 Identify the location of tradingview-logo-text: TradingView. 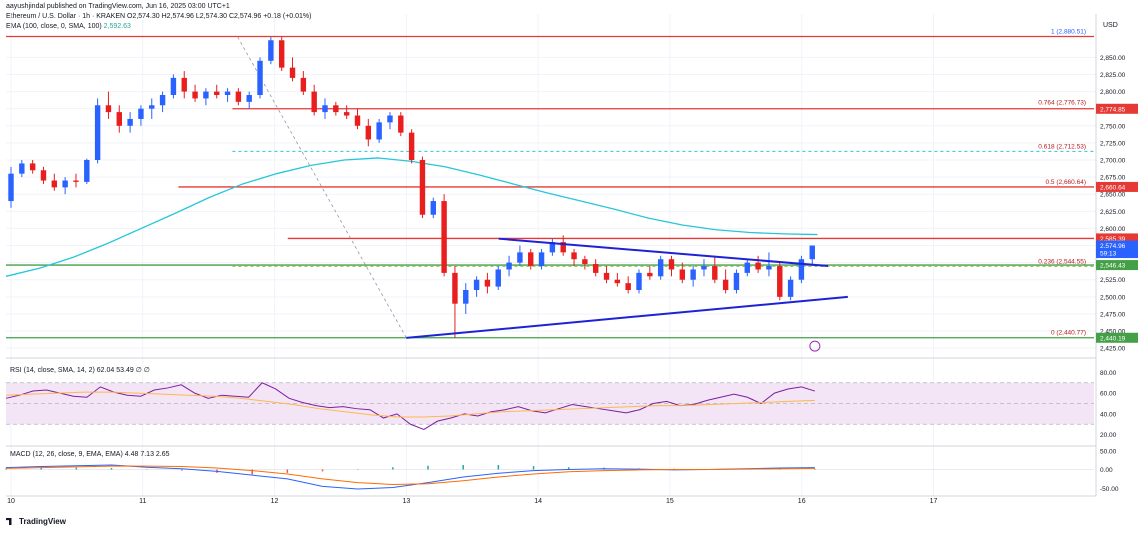
(42, 521).